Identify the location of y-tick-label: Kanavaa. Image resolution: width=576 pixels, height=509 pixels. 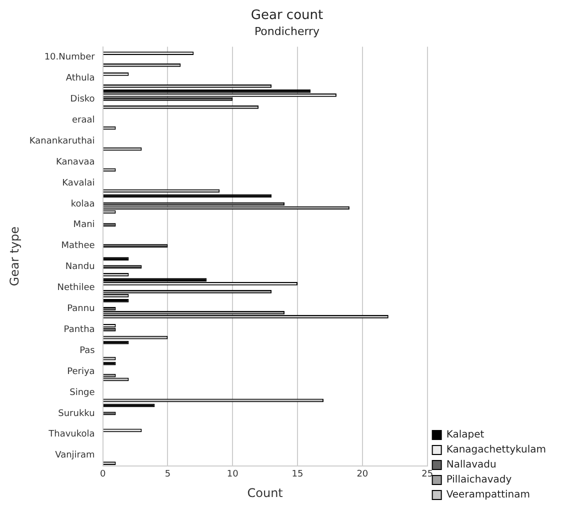
(75, 162).